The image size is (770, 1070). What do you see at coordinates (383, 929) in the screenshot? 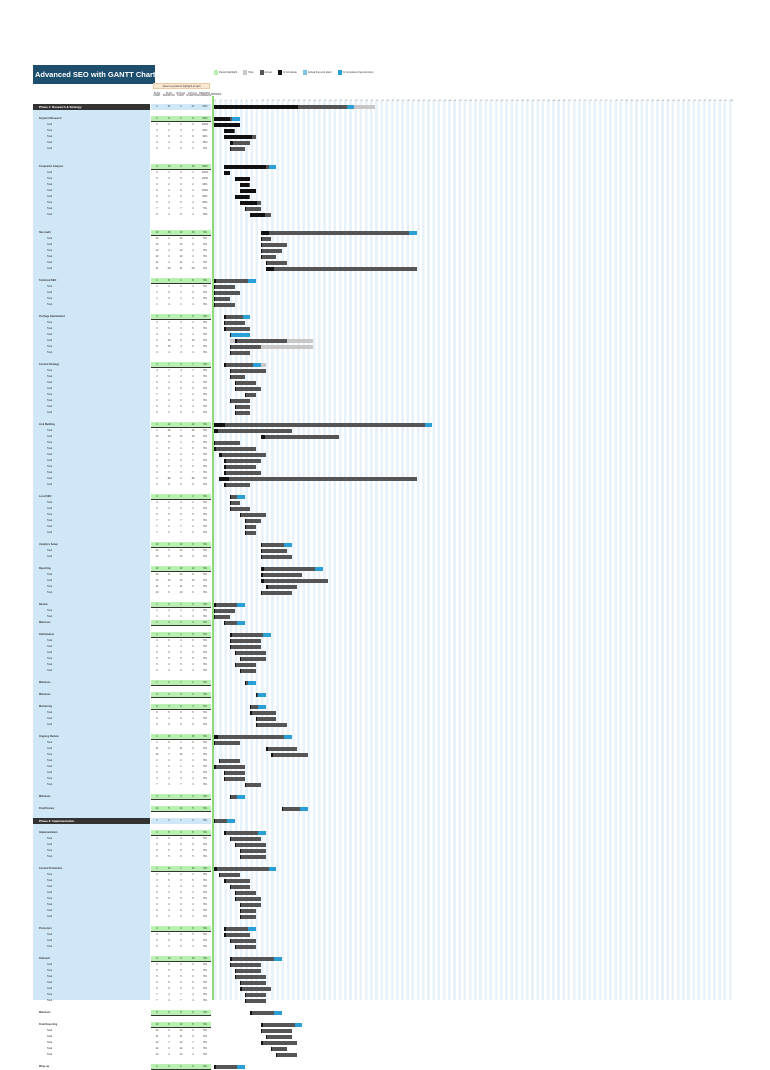
I see `table-row: Promotion 3 6 3 6 5%` at bounding box center [383, 929].